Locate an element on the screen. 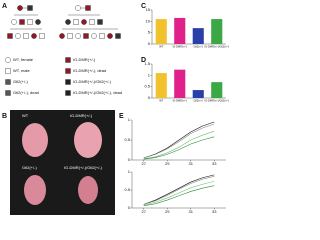  y-tick-label: 15 is located at coordinates (148, 9).